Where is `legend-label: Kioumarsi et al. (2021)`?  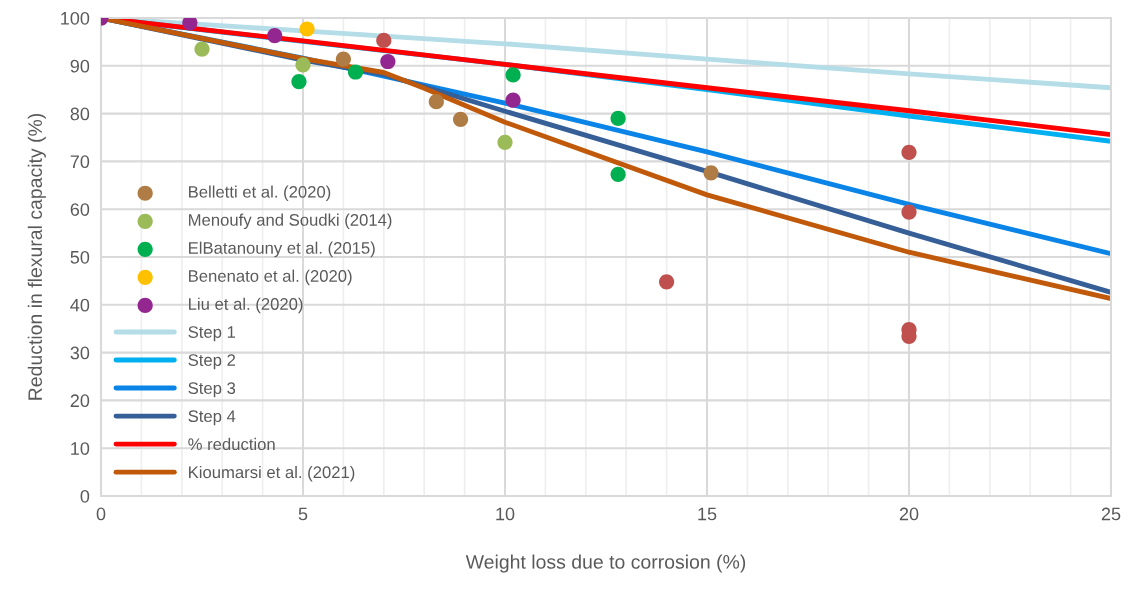
legend-label: Kioumarsi et al. (2021) is located at coordinates (272, 473).